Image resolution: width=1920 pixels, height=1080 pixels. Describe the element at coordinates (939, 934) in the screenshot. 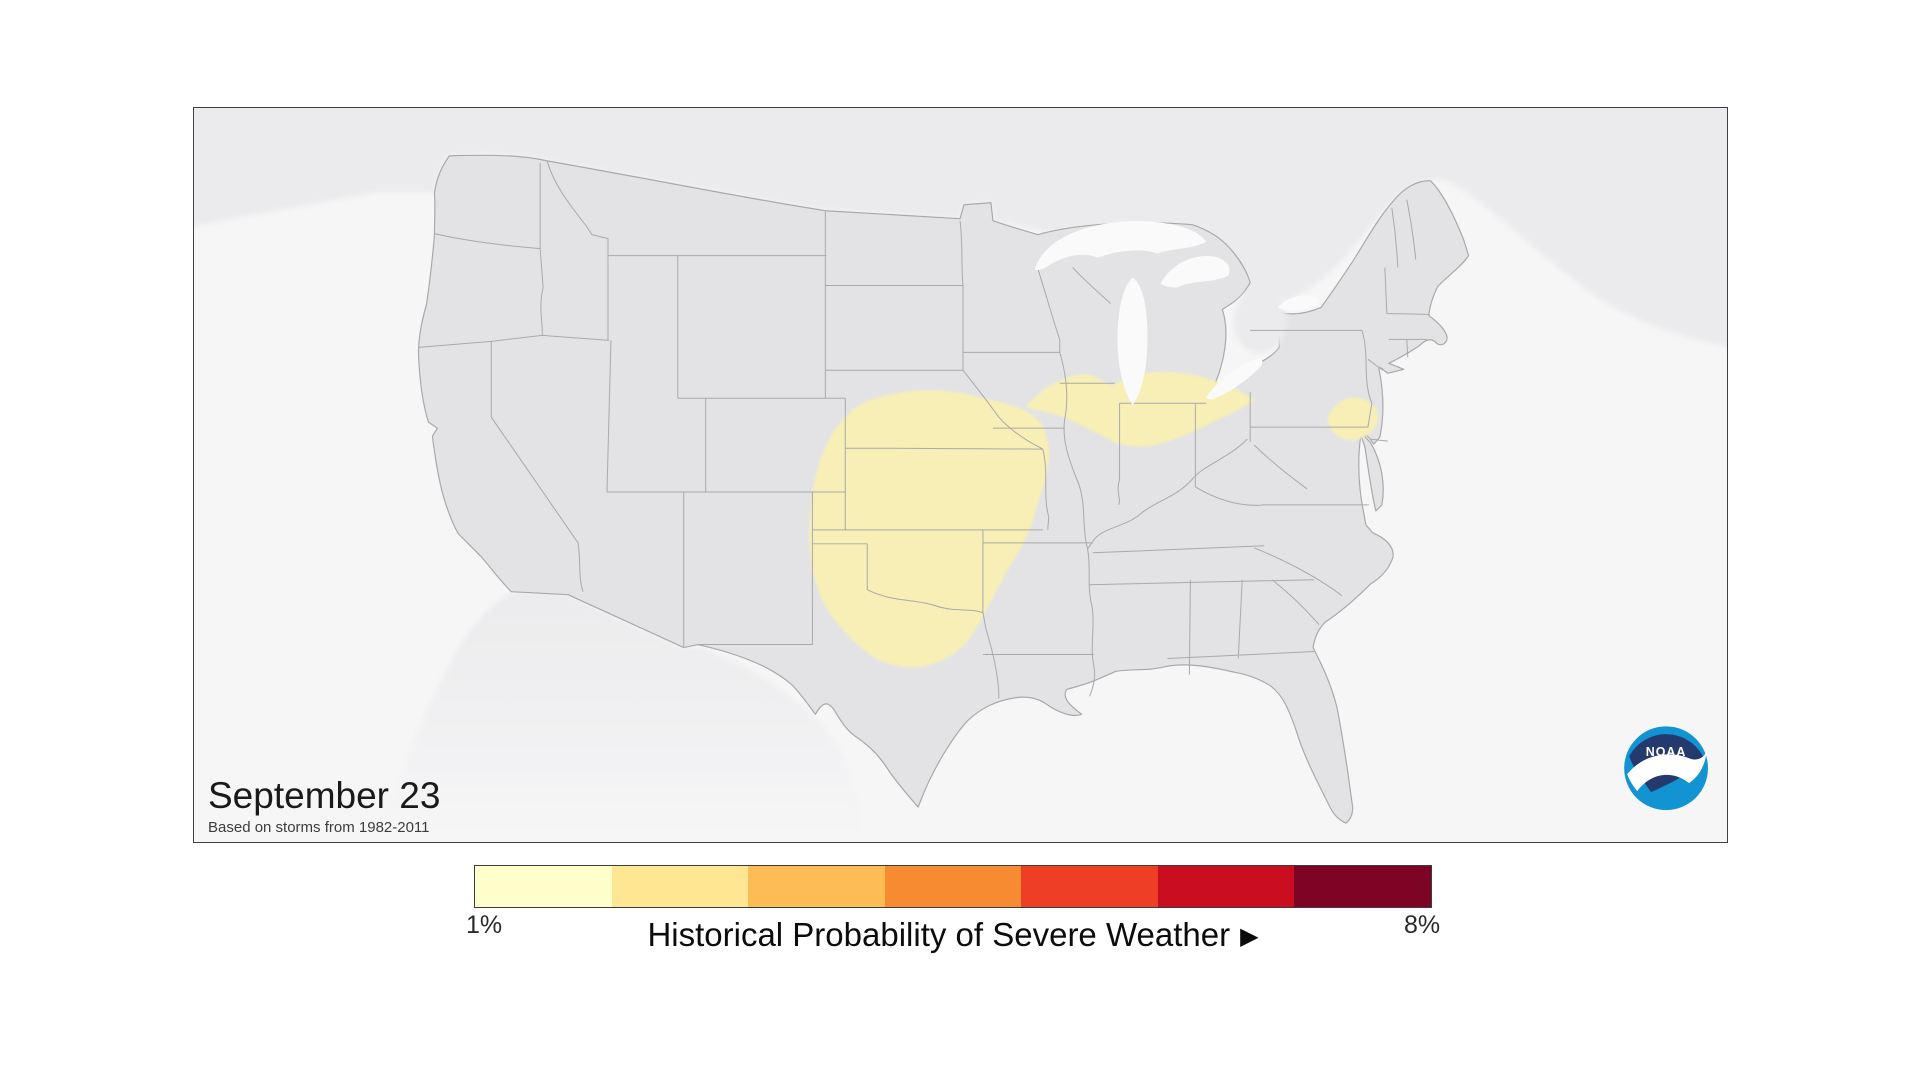

I see `legend-title-text: Historical Probability of Severe Weather` at that location.